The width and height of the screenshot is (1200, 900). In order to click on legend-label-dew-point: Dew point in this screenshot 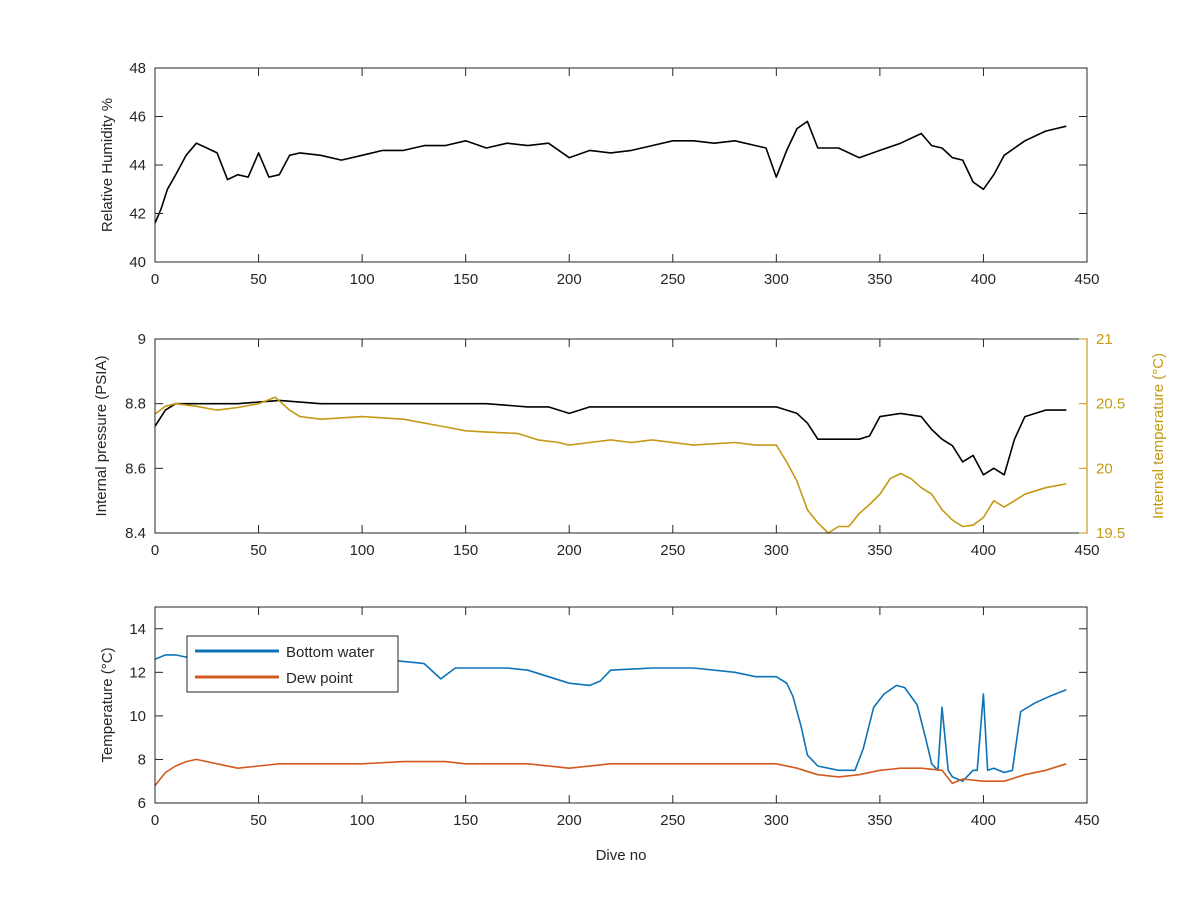, I will do `click(320, 678)`.